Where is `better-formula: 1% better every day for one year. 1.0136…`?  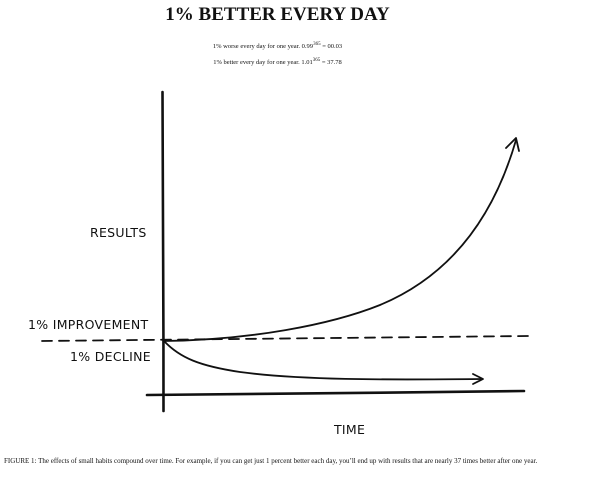
better-formula: 1% better every day for one year. 1.0136… is located at coordinates (277, 62).